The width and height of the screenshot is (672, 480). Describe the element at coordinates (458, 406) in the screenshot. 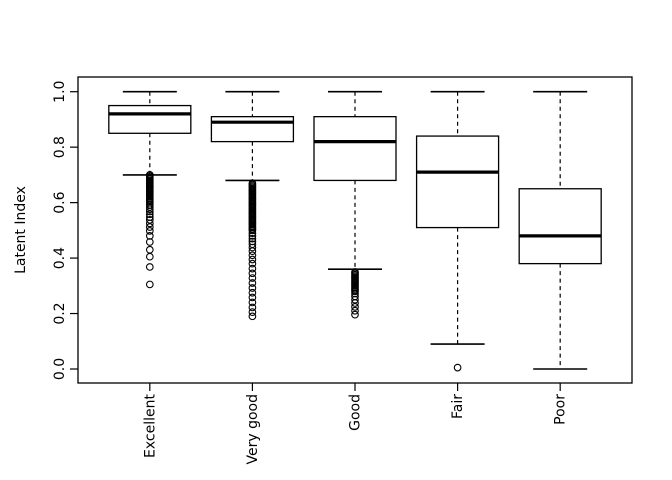

I see `x-tick-label-fair: Fair` at that location.